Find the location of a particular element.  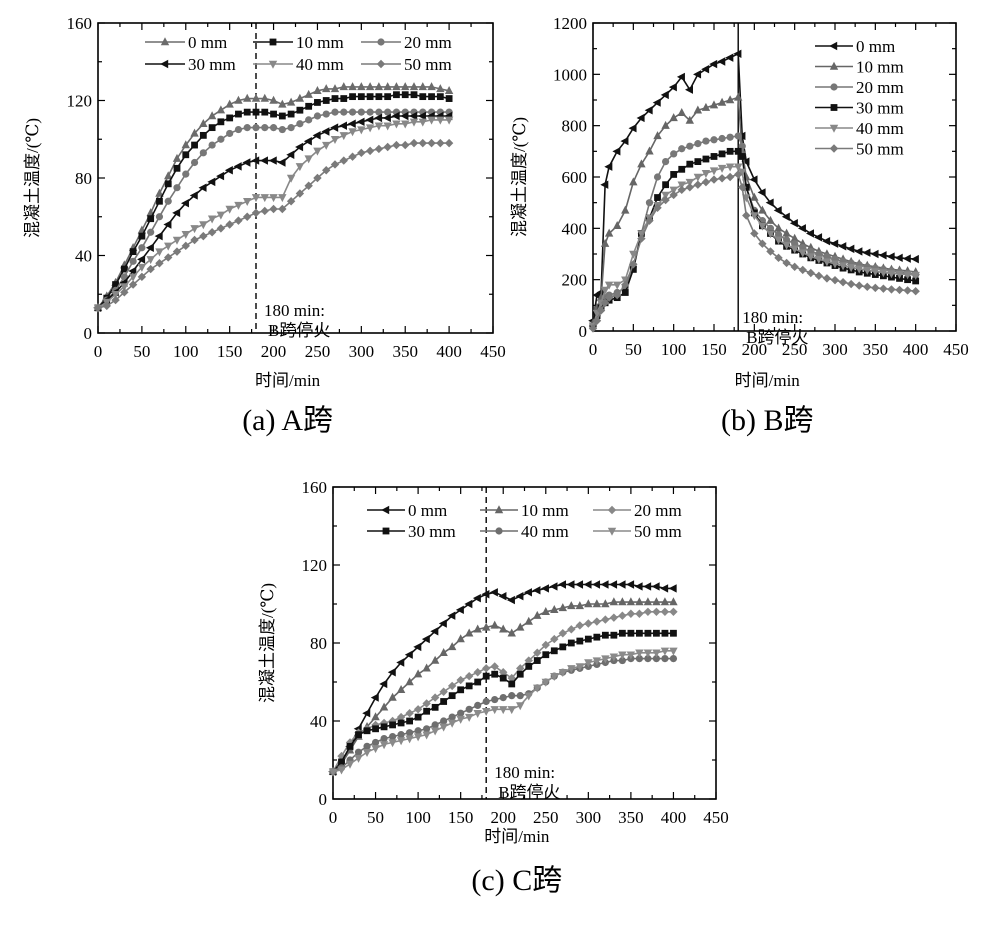

x-tick-label: 450 is located at coordinates (493, 351).